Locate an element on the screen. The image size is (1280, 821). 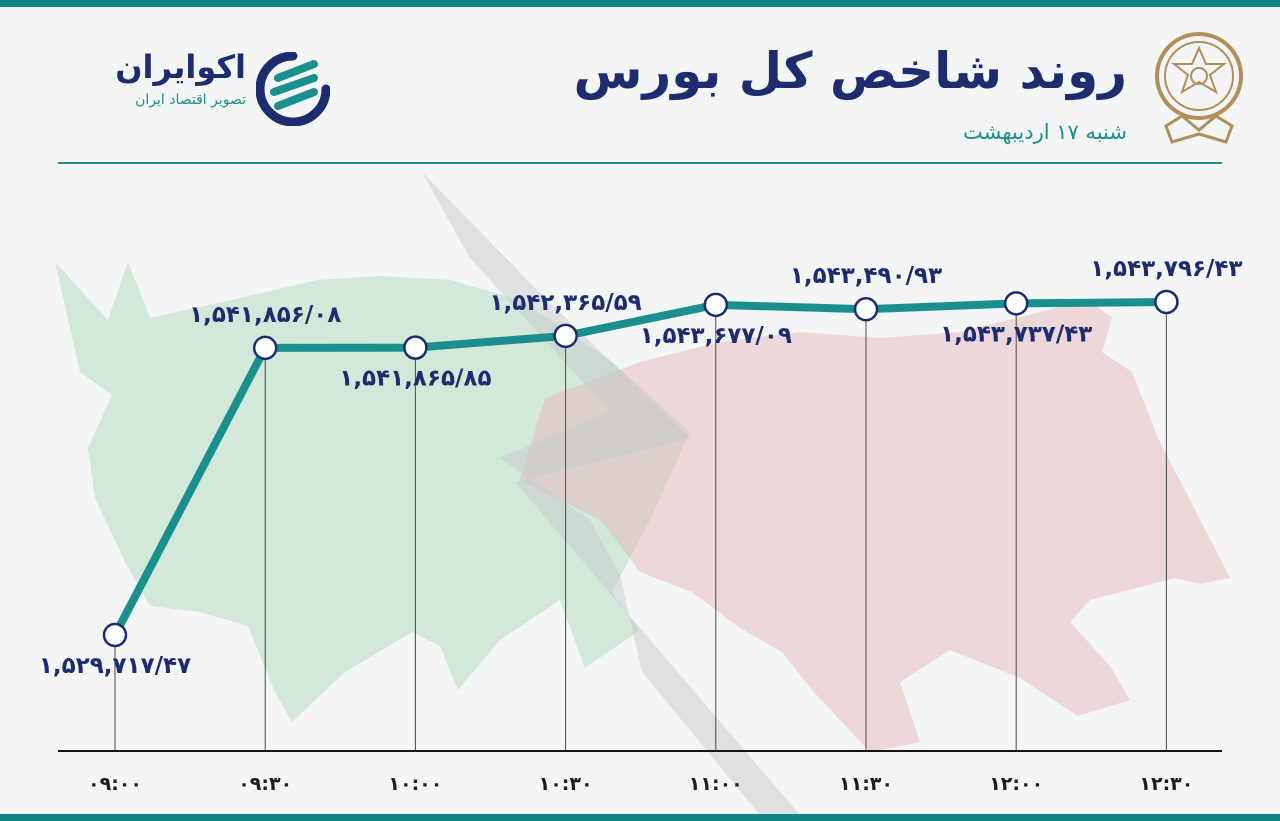
x-tick-label: ۰۹:۳۰ is located at coordinates (265, 784).